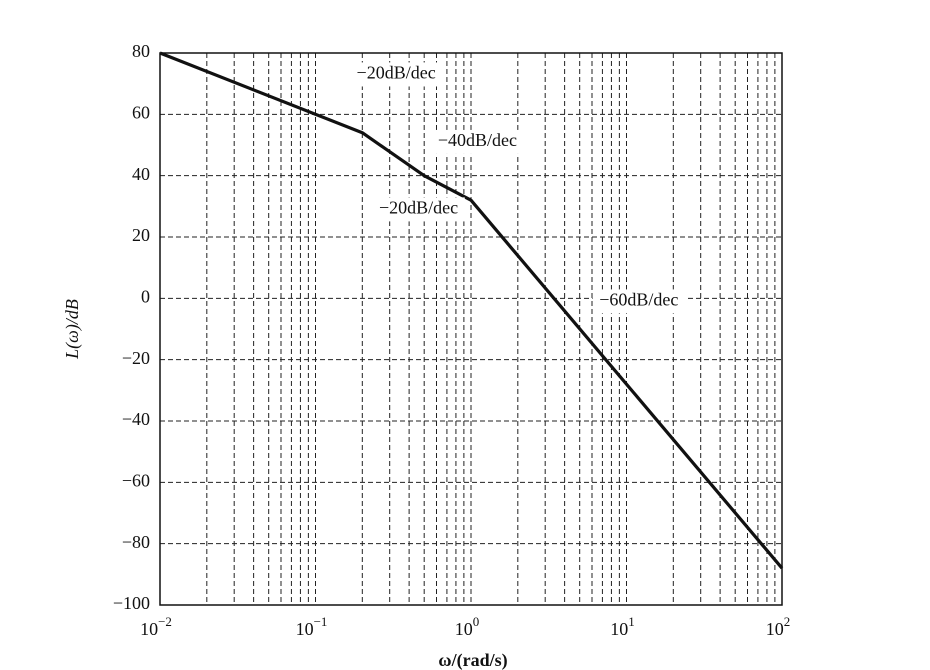 The width and height of the screenshot is (930, 670). I want to click on y-tick-label: 40, so click(141, 174).